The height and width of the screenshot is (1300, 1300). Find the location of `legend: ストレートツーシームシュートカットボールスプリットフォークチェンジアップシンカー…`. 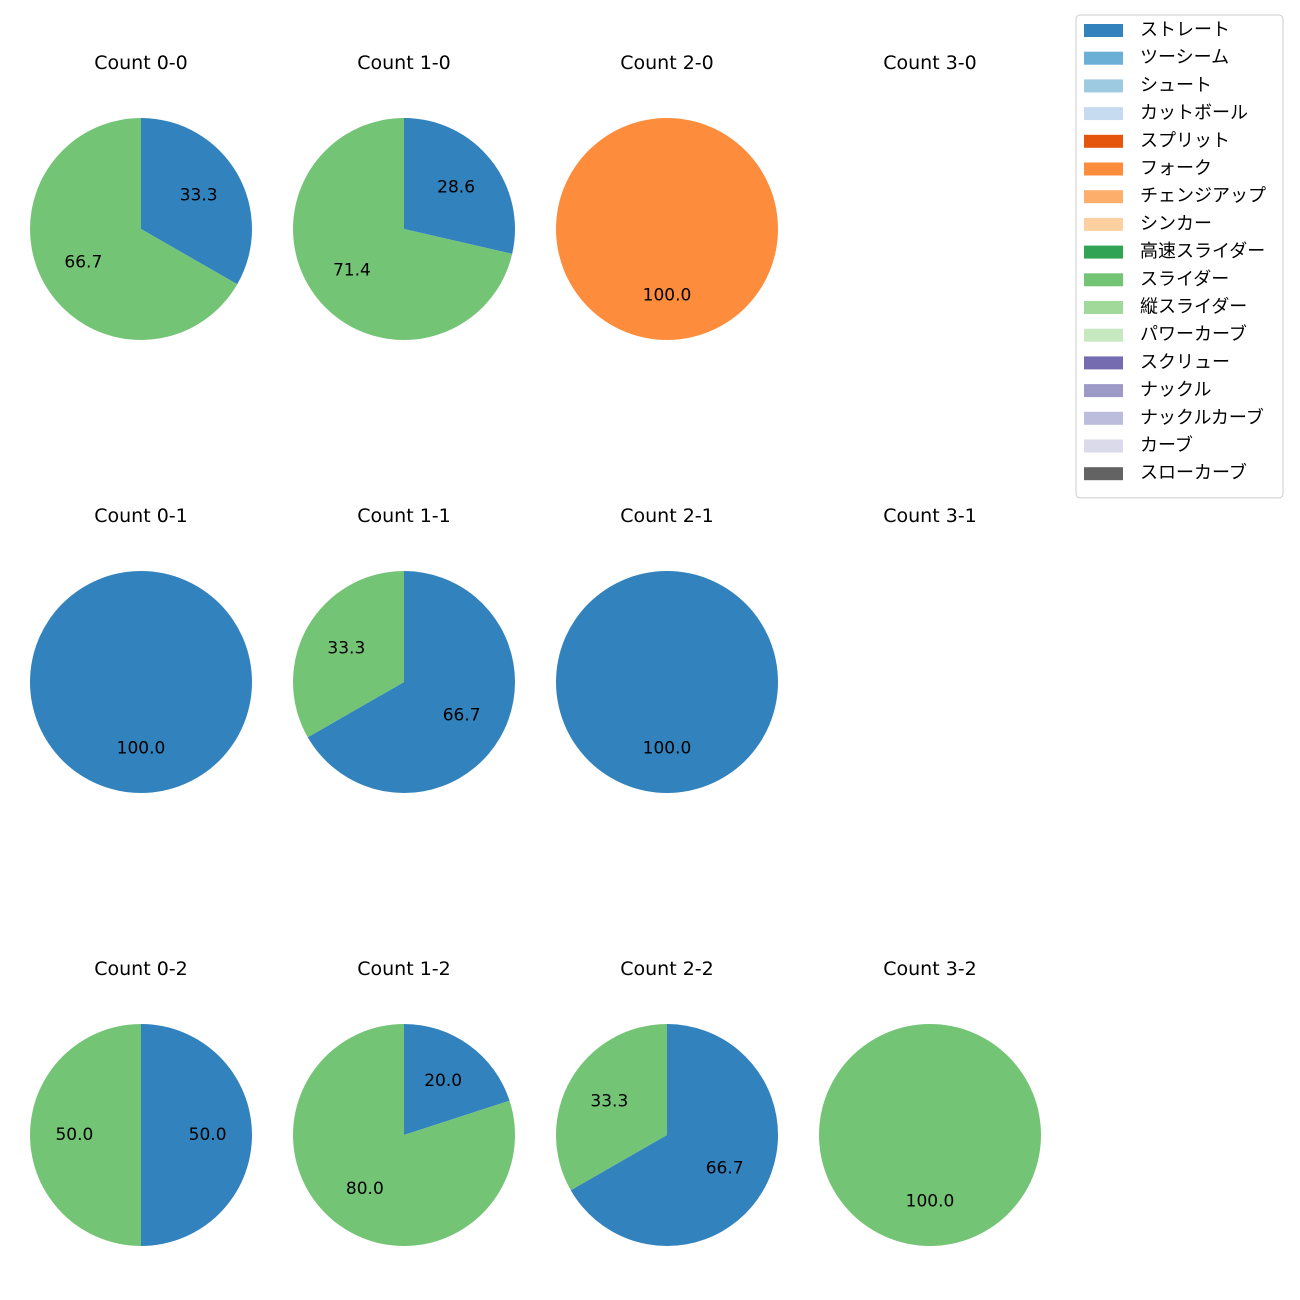

legend: ストレートツーシームシュートカットボールスプリットフォークチェンジアップシンカー… is located at coordinates (1179, 256).